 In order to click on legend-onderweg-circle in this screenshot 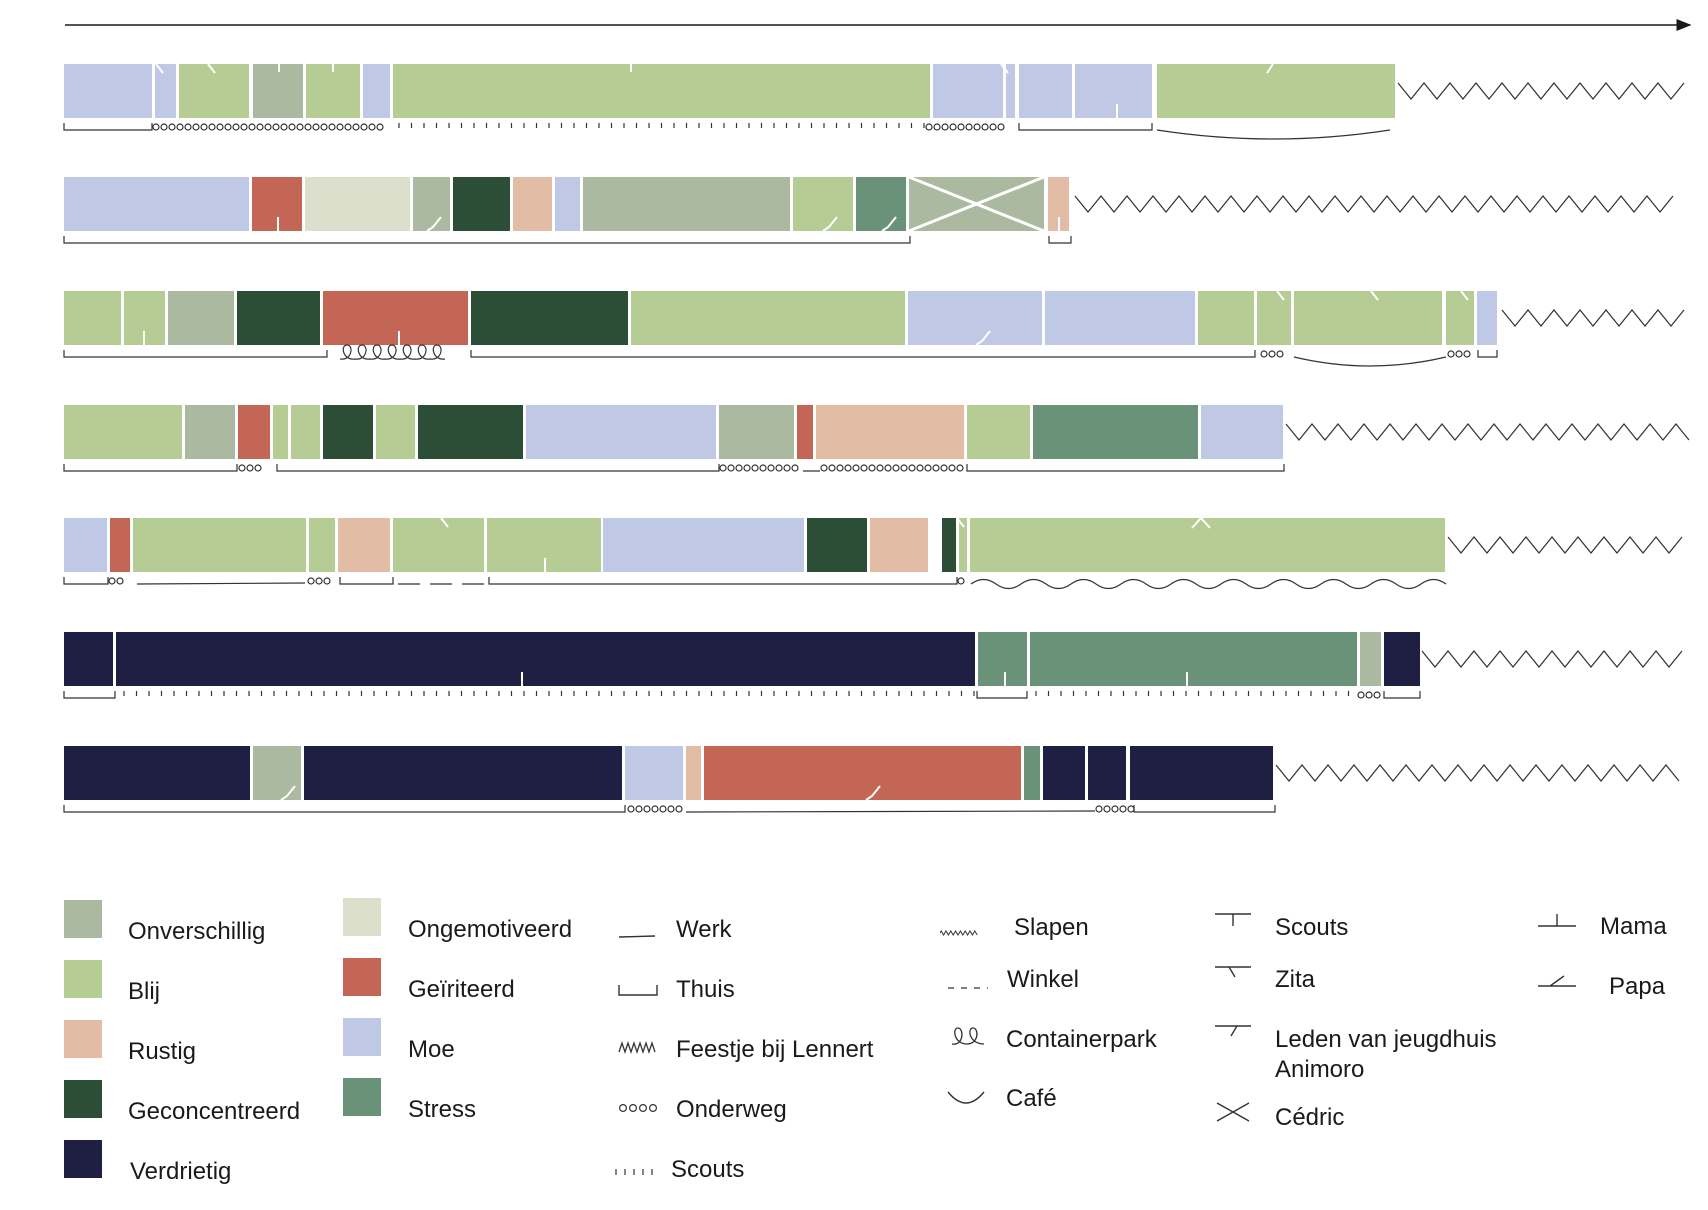, I will do `click(652, 1108)`.